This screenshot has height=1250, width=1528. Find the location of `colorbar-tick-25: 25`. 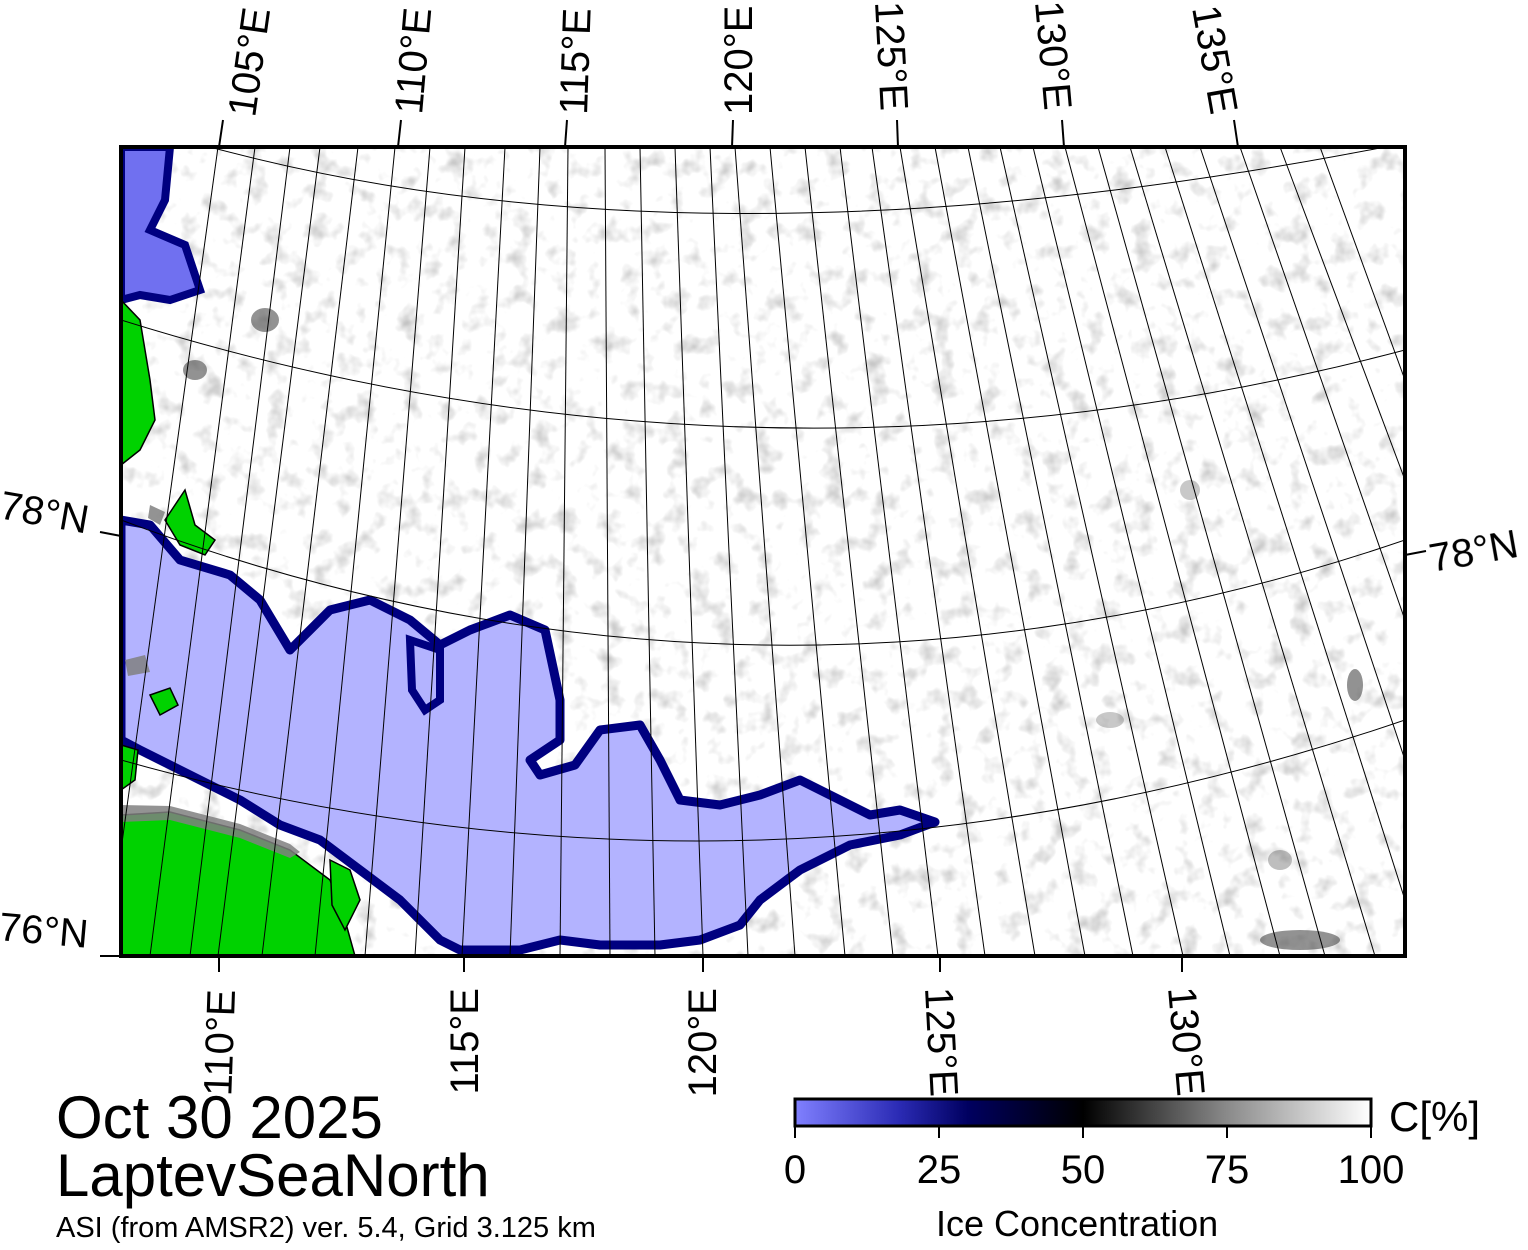

colorbar-tick-25: 25 is located at coordinates (939, 1170).